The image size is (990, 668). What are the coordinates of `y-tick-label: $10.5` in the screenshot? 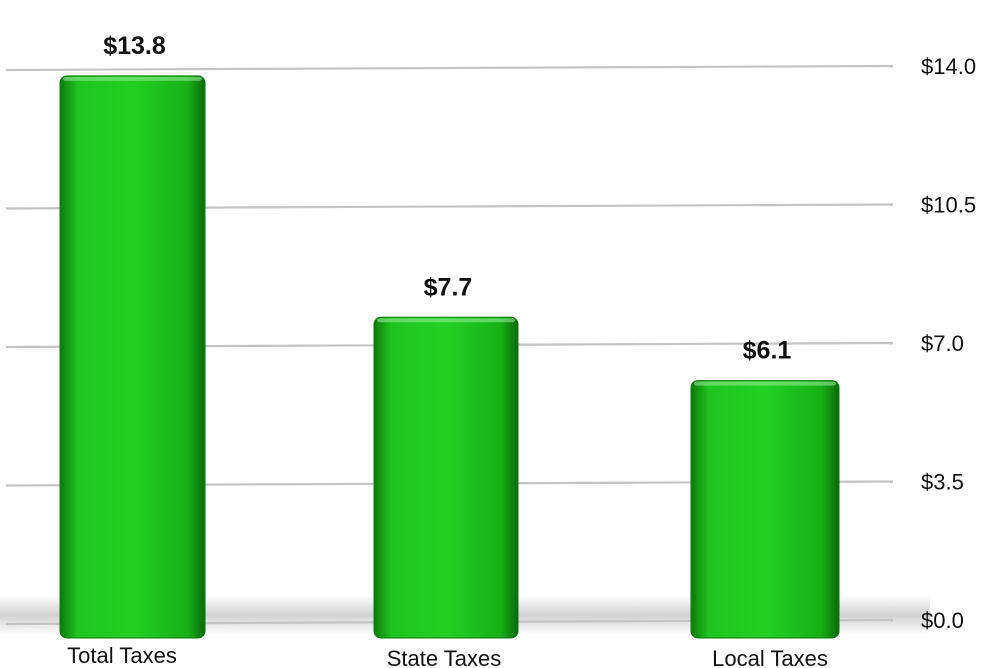 It's located at (948, 205).